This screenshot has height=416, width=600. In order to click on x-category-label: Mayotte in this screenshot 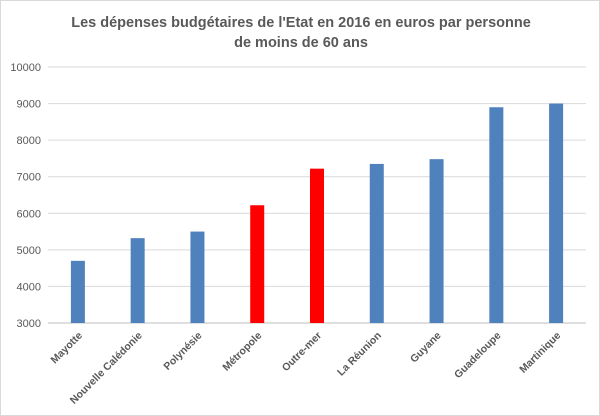, I will do `click(66, 348)`.